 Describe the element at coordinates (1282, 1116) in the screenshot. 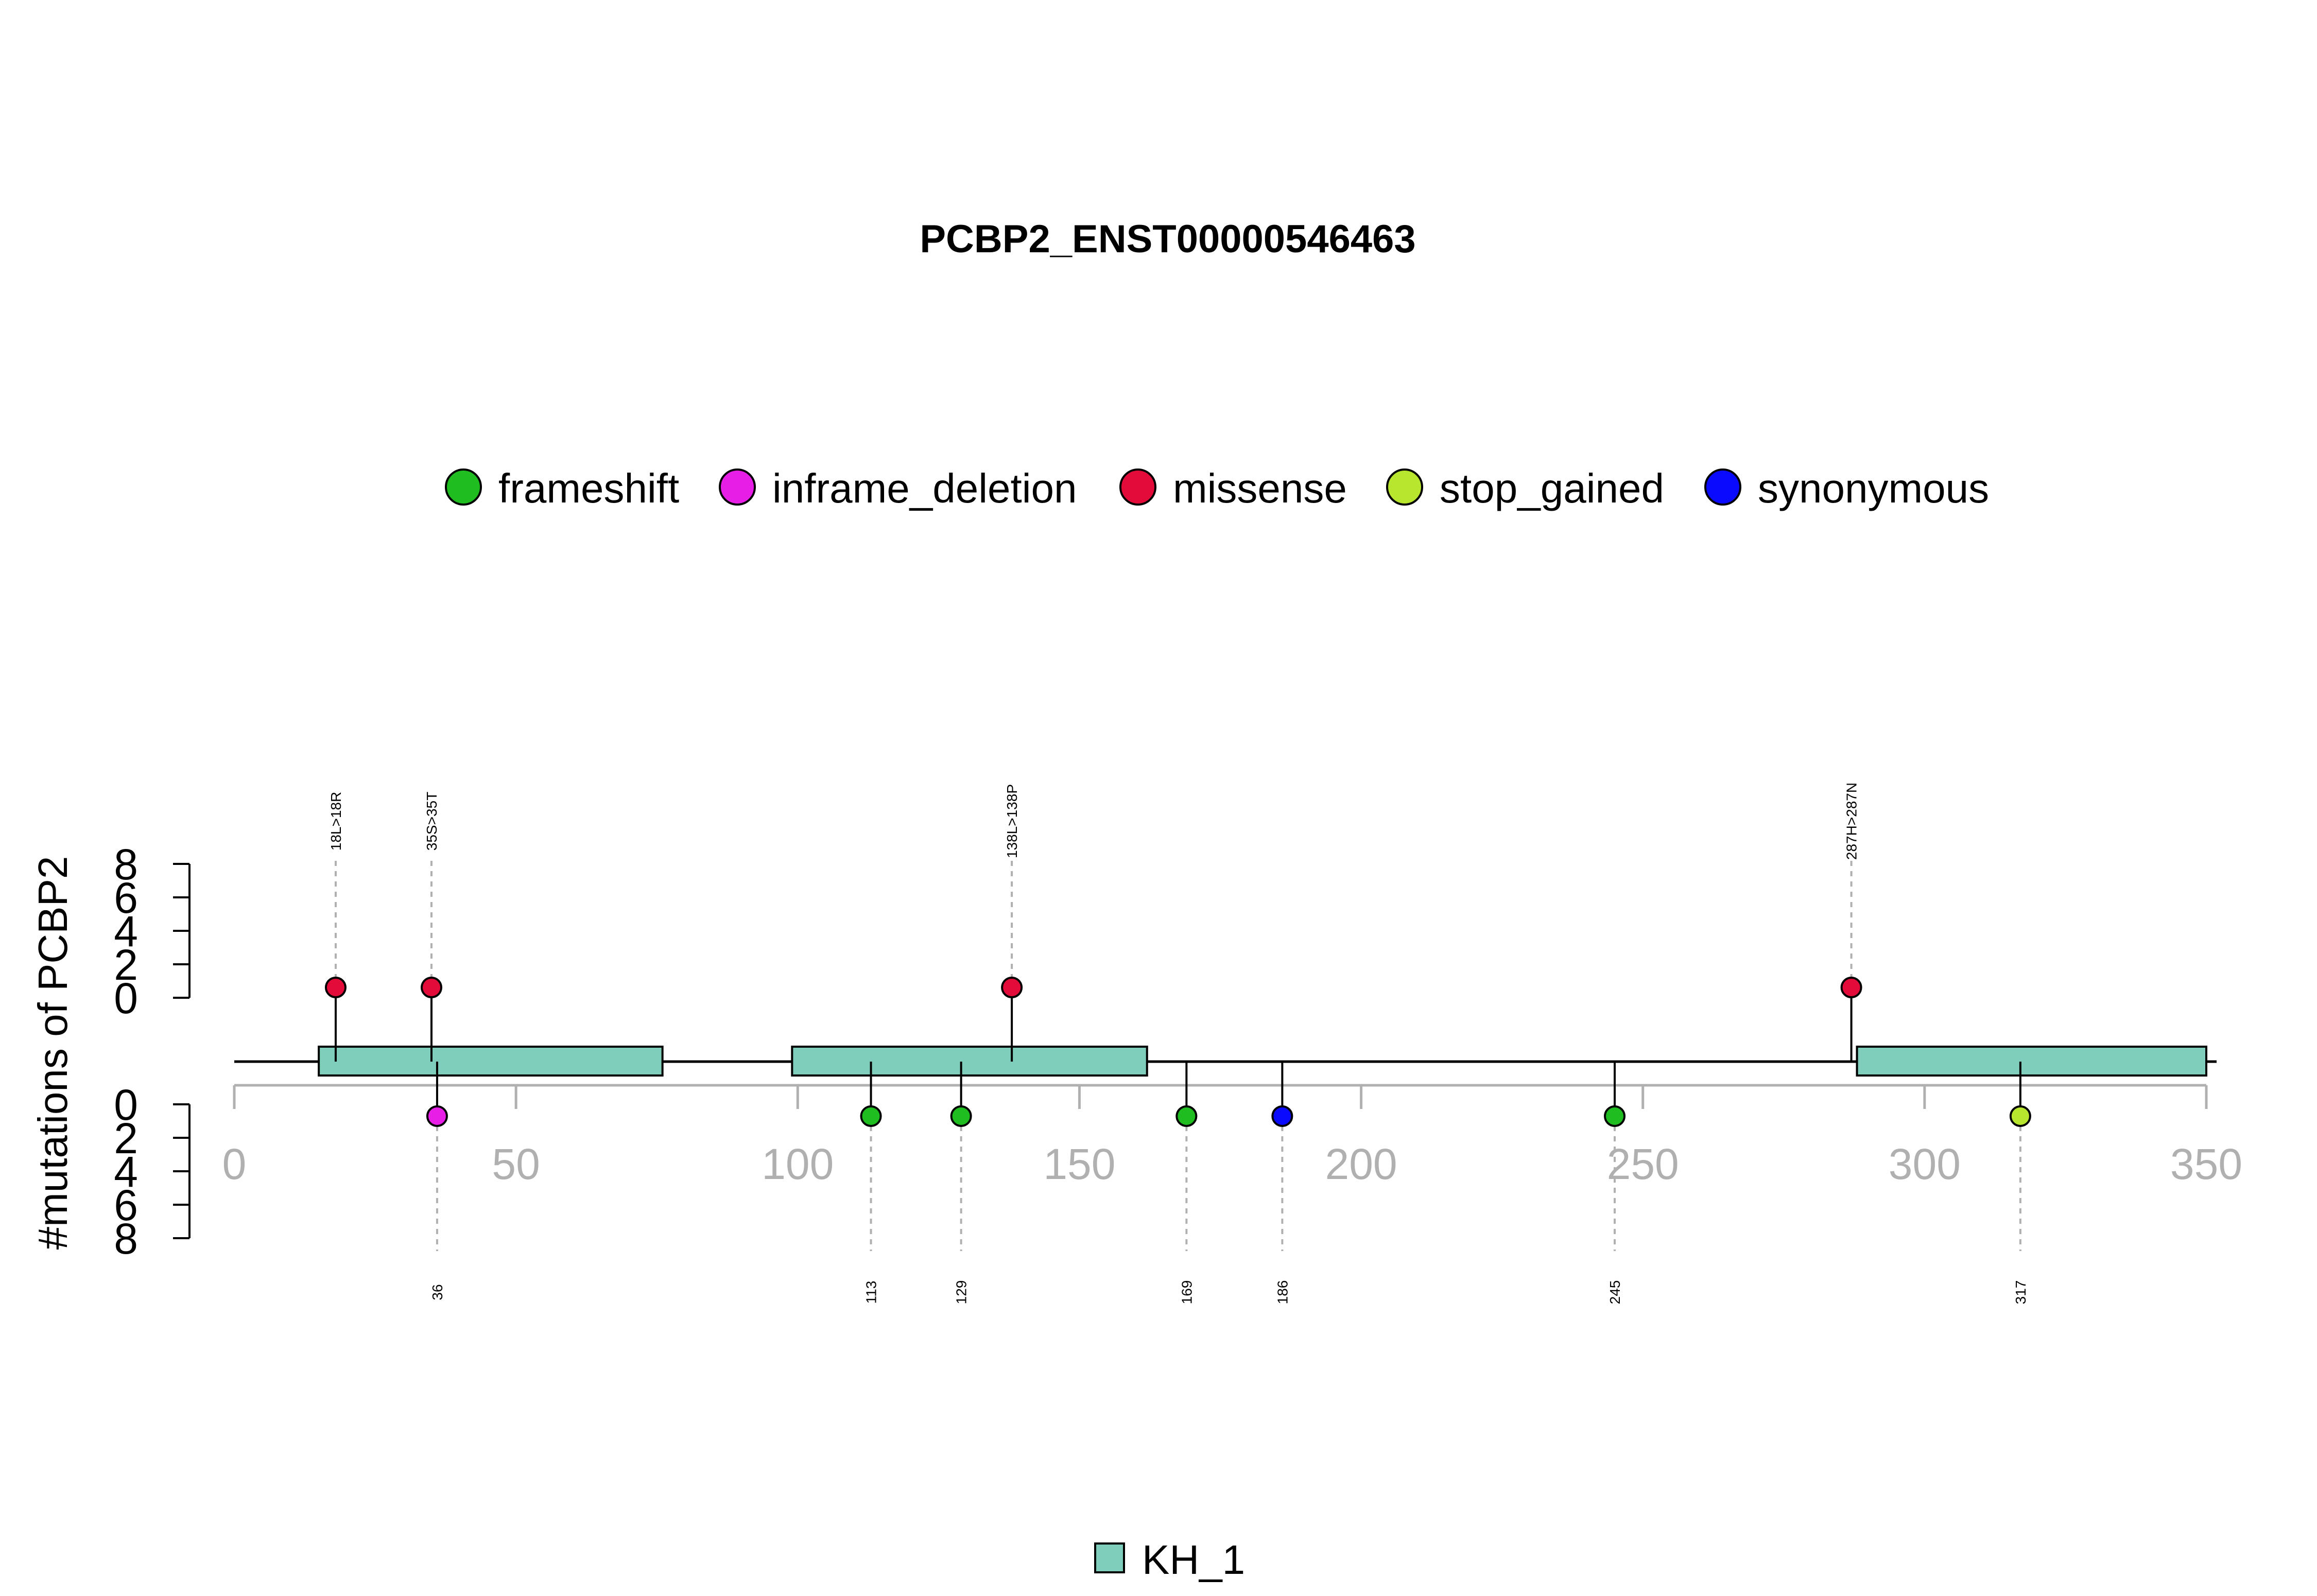

I see `mutation-marker-synonymous` at that location.